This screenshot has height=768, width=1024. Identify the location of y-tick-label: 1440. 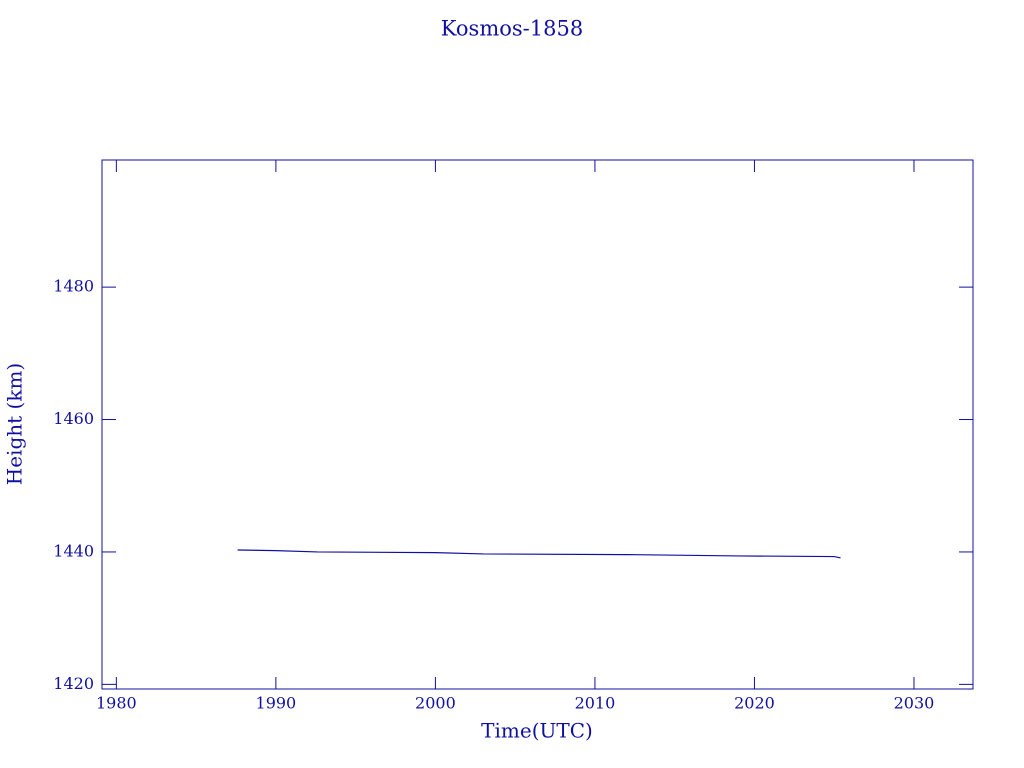
(73, 550).